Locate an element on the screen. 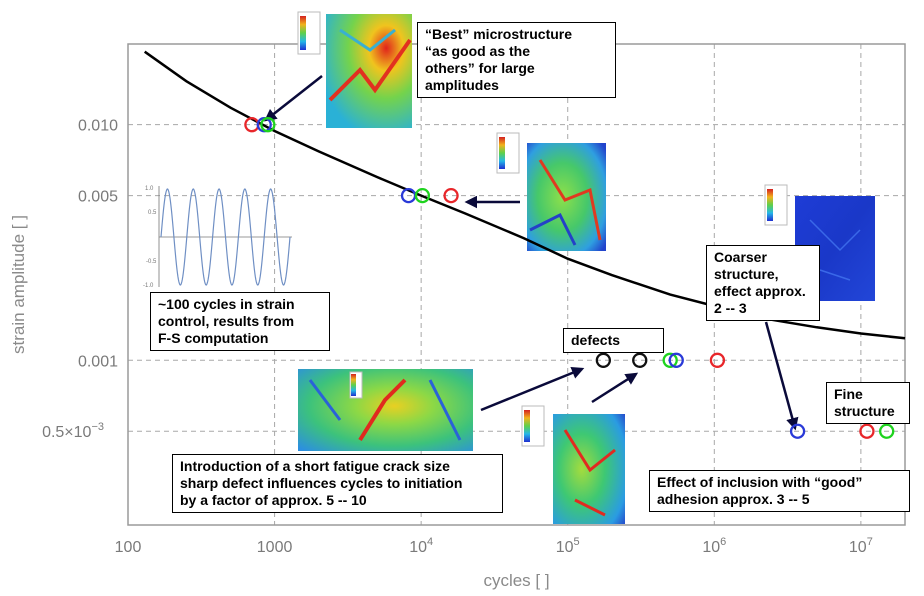 The height and width of the screenshot is (596, 924). inset-tick-2: 0.5 is located at coordinates (152, 213).